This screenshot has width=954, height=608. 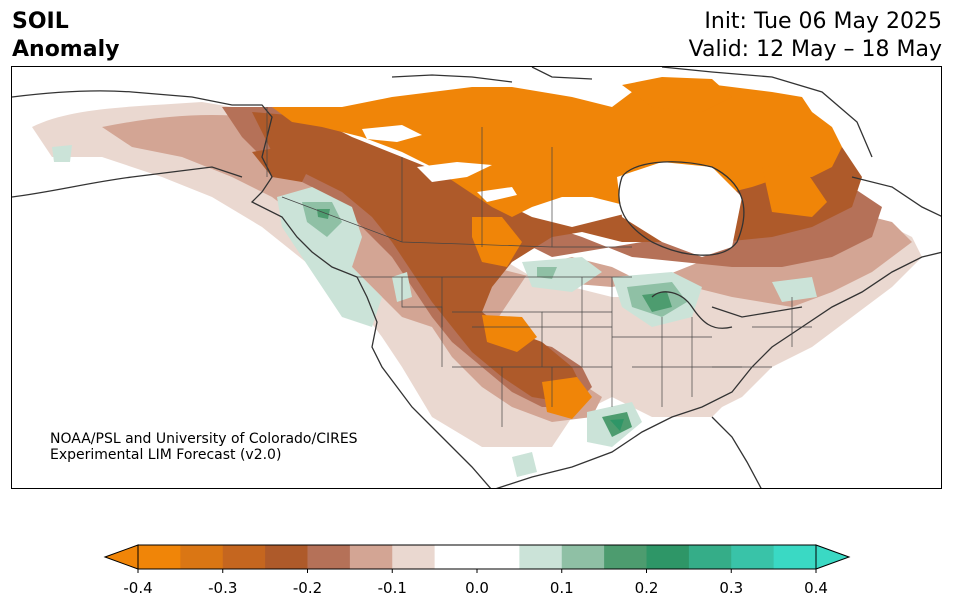 What do you see at coordinates (552, 191) in the screenshot?
I see `lake-masks` at bounding box center [552, 191].